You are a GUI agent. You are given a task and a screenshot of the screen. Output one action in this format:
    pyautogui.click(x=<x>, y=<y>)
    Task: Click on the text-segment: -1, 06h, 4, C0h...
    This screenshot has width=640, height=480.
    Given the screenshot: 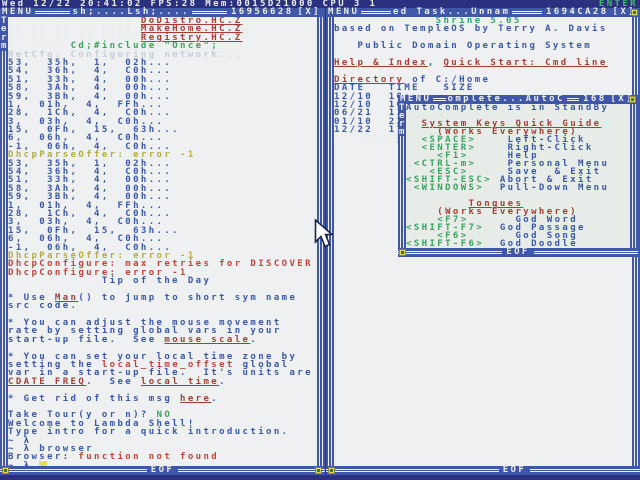 What is the action you would take?
    pyautogui.click(x=90, y=146)
    